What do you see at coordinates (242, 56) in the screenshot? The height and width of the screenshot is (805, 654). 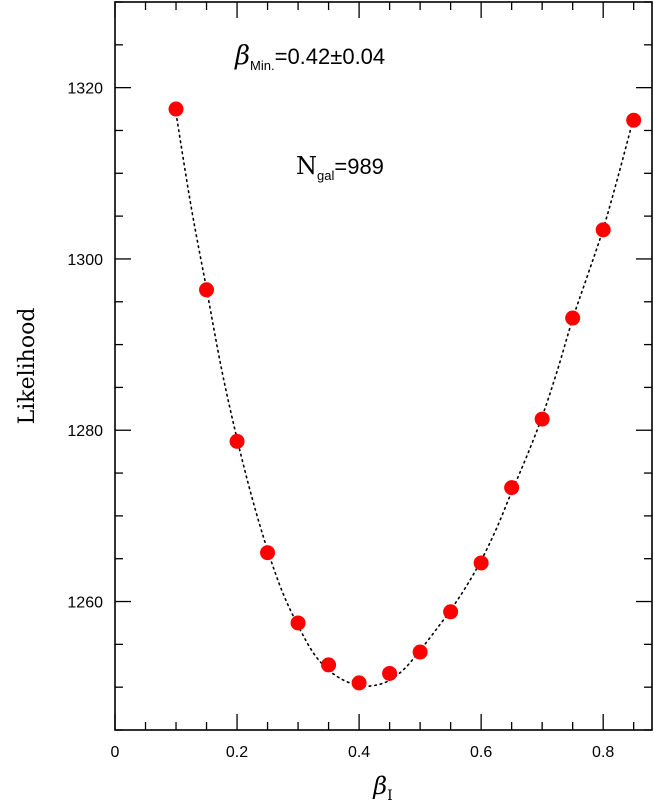 I see `annotation-beta-symbol: β` at bounding box center [242, 56].